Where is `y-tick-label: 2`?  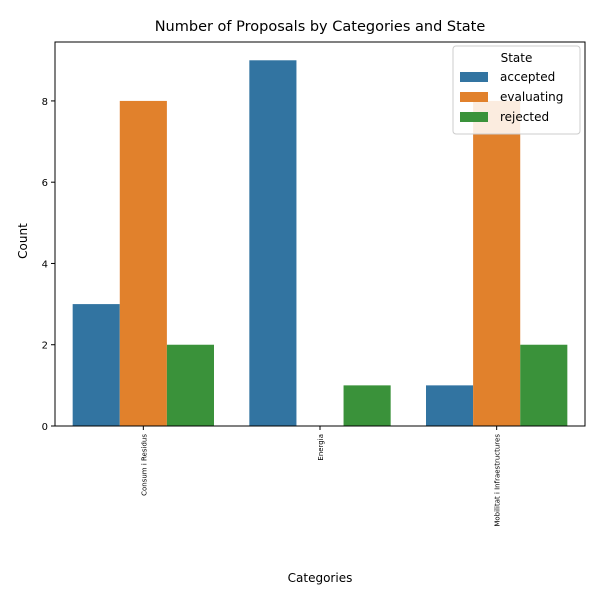
y-tick-label: 2 is located at coordinates (45, 346).